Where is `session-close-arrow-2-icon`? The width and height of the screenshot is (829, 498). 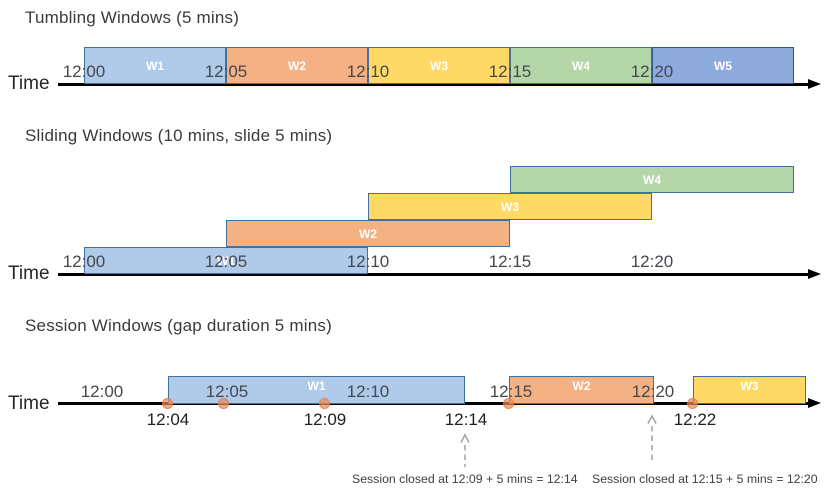 session-close-arrow-2-icon is located at coordinates (652, 437).